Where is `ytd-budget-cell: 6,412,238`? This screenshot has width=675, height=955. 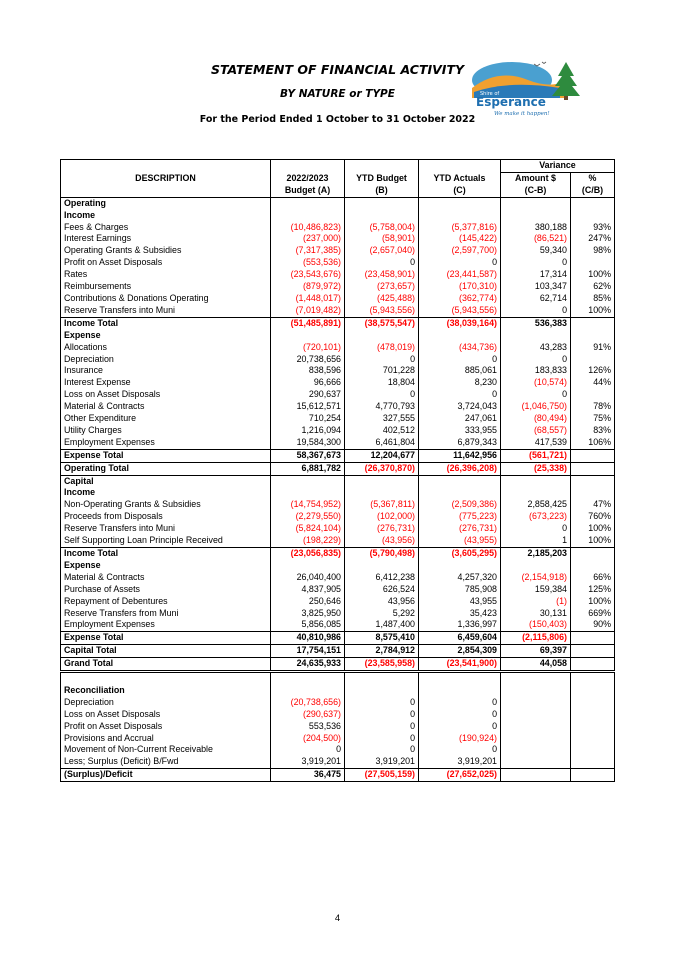
ytd-budget-cell: 6,412,238 is located at coordinates (381, 577).